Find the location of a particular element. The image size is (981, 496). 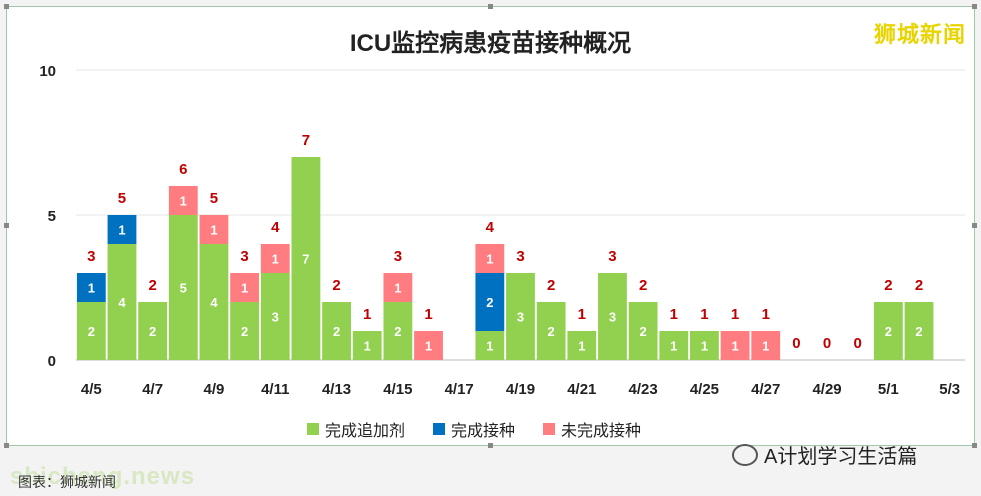

legend-item-complete: 完成接种 is located at coordinates (474, 429).